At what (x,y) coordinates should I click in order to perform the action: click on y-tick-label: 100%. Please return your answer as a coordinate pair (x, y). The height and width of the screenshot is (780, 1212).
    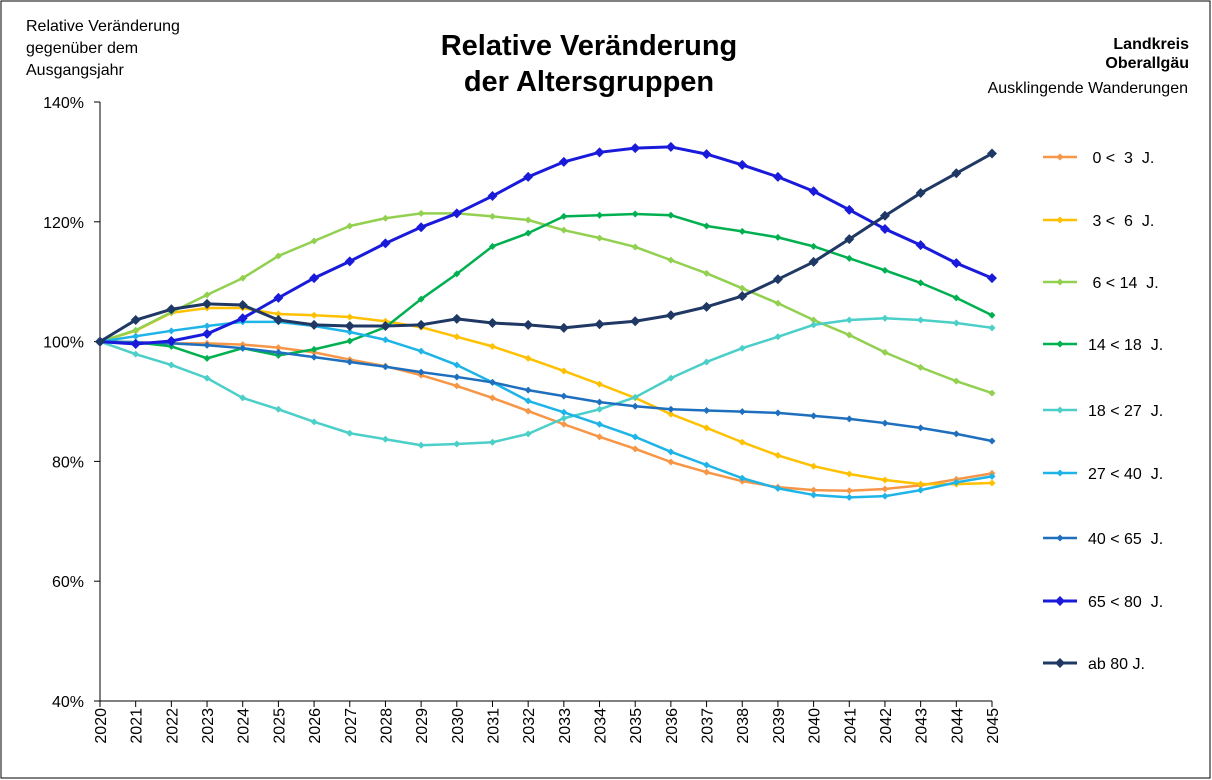
    Looking at the image, I should click on (63, 343).